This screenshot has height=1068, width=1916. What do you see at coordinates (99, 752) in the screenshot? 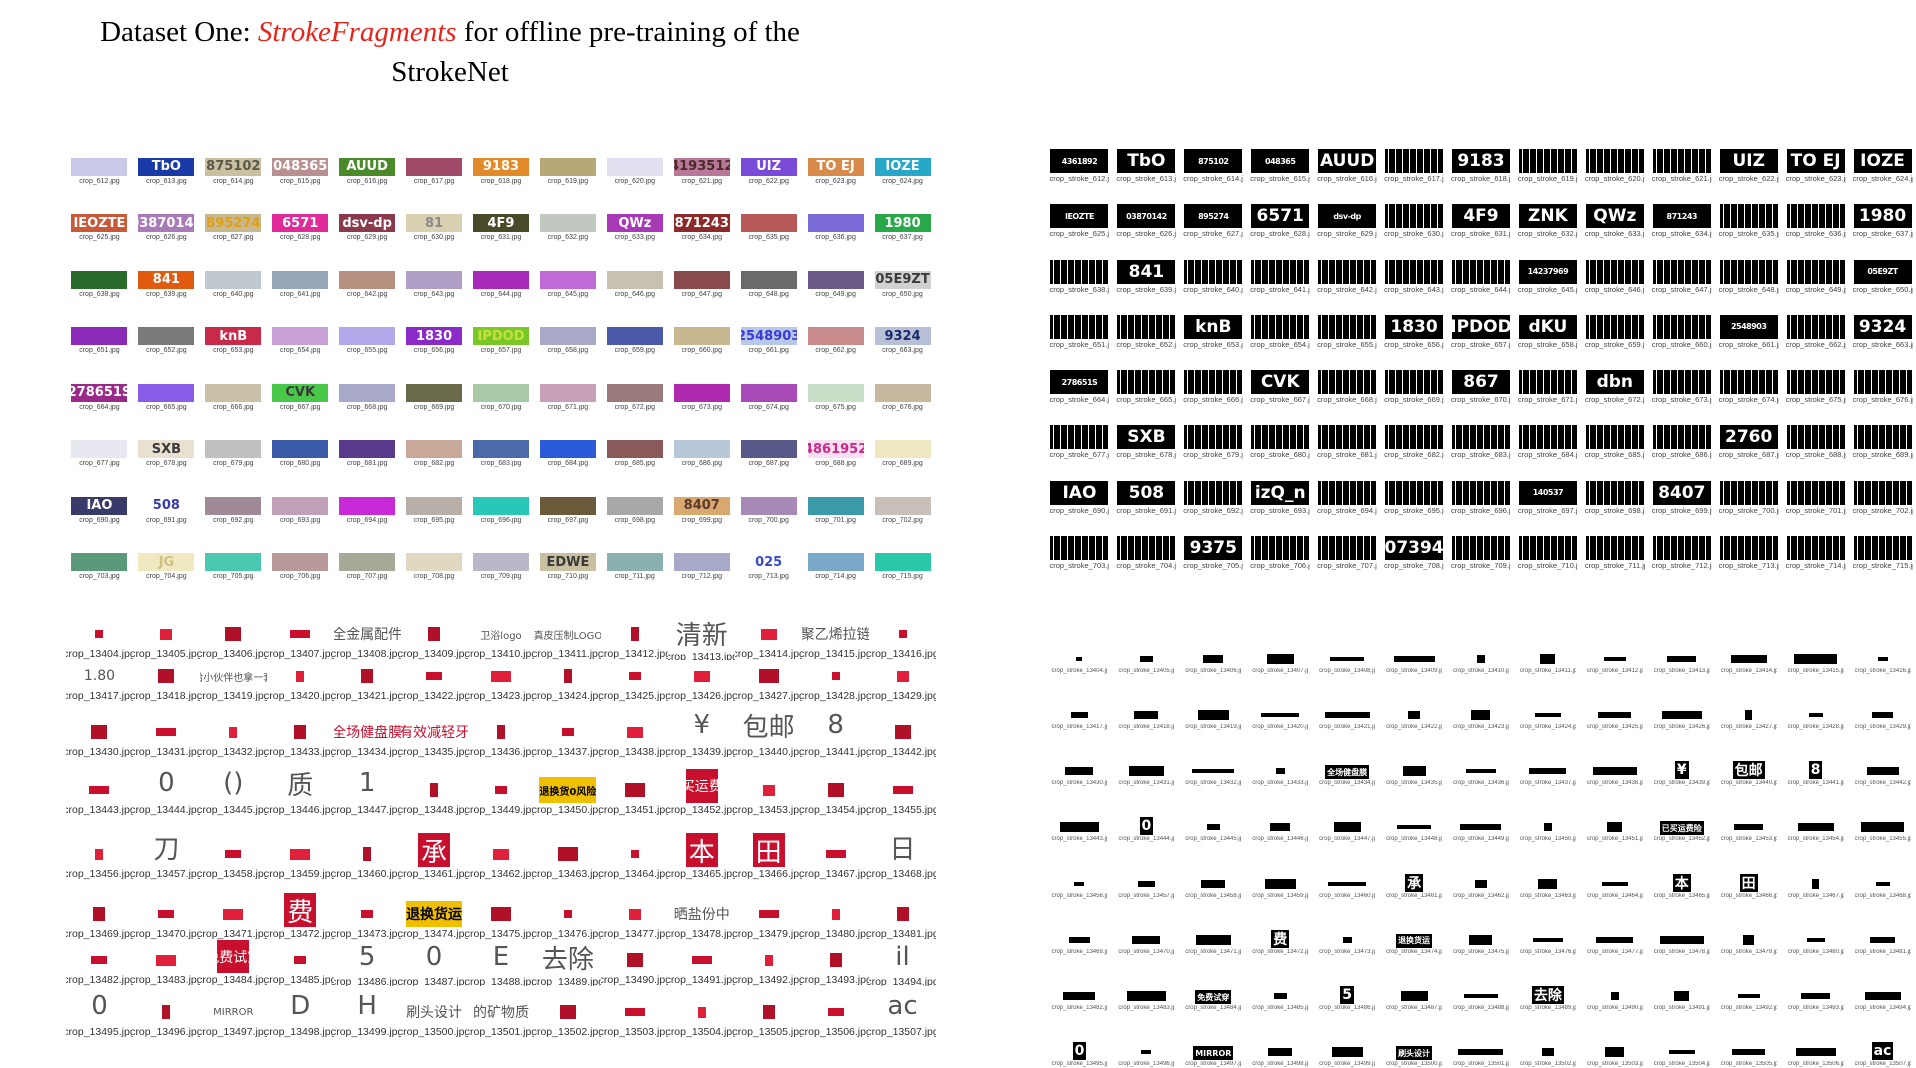
I see `ecommerce-crop-filename: crop_13430.jpg` at bounding box center [99, 752].